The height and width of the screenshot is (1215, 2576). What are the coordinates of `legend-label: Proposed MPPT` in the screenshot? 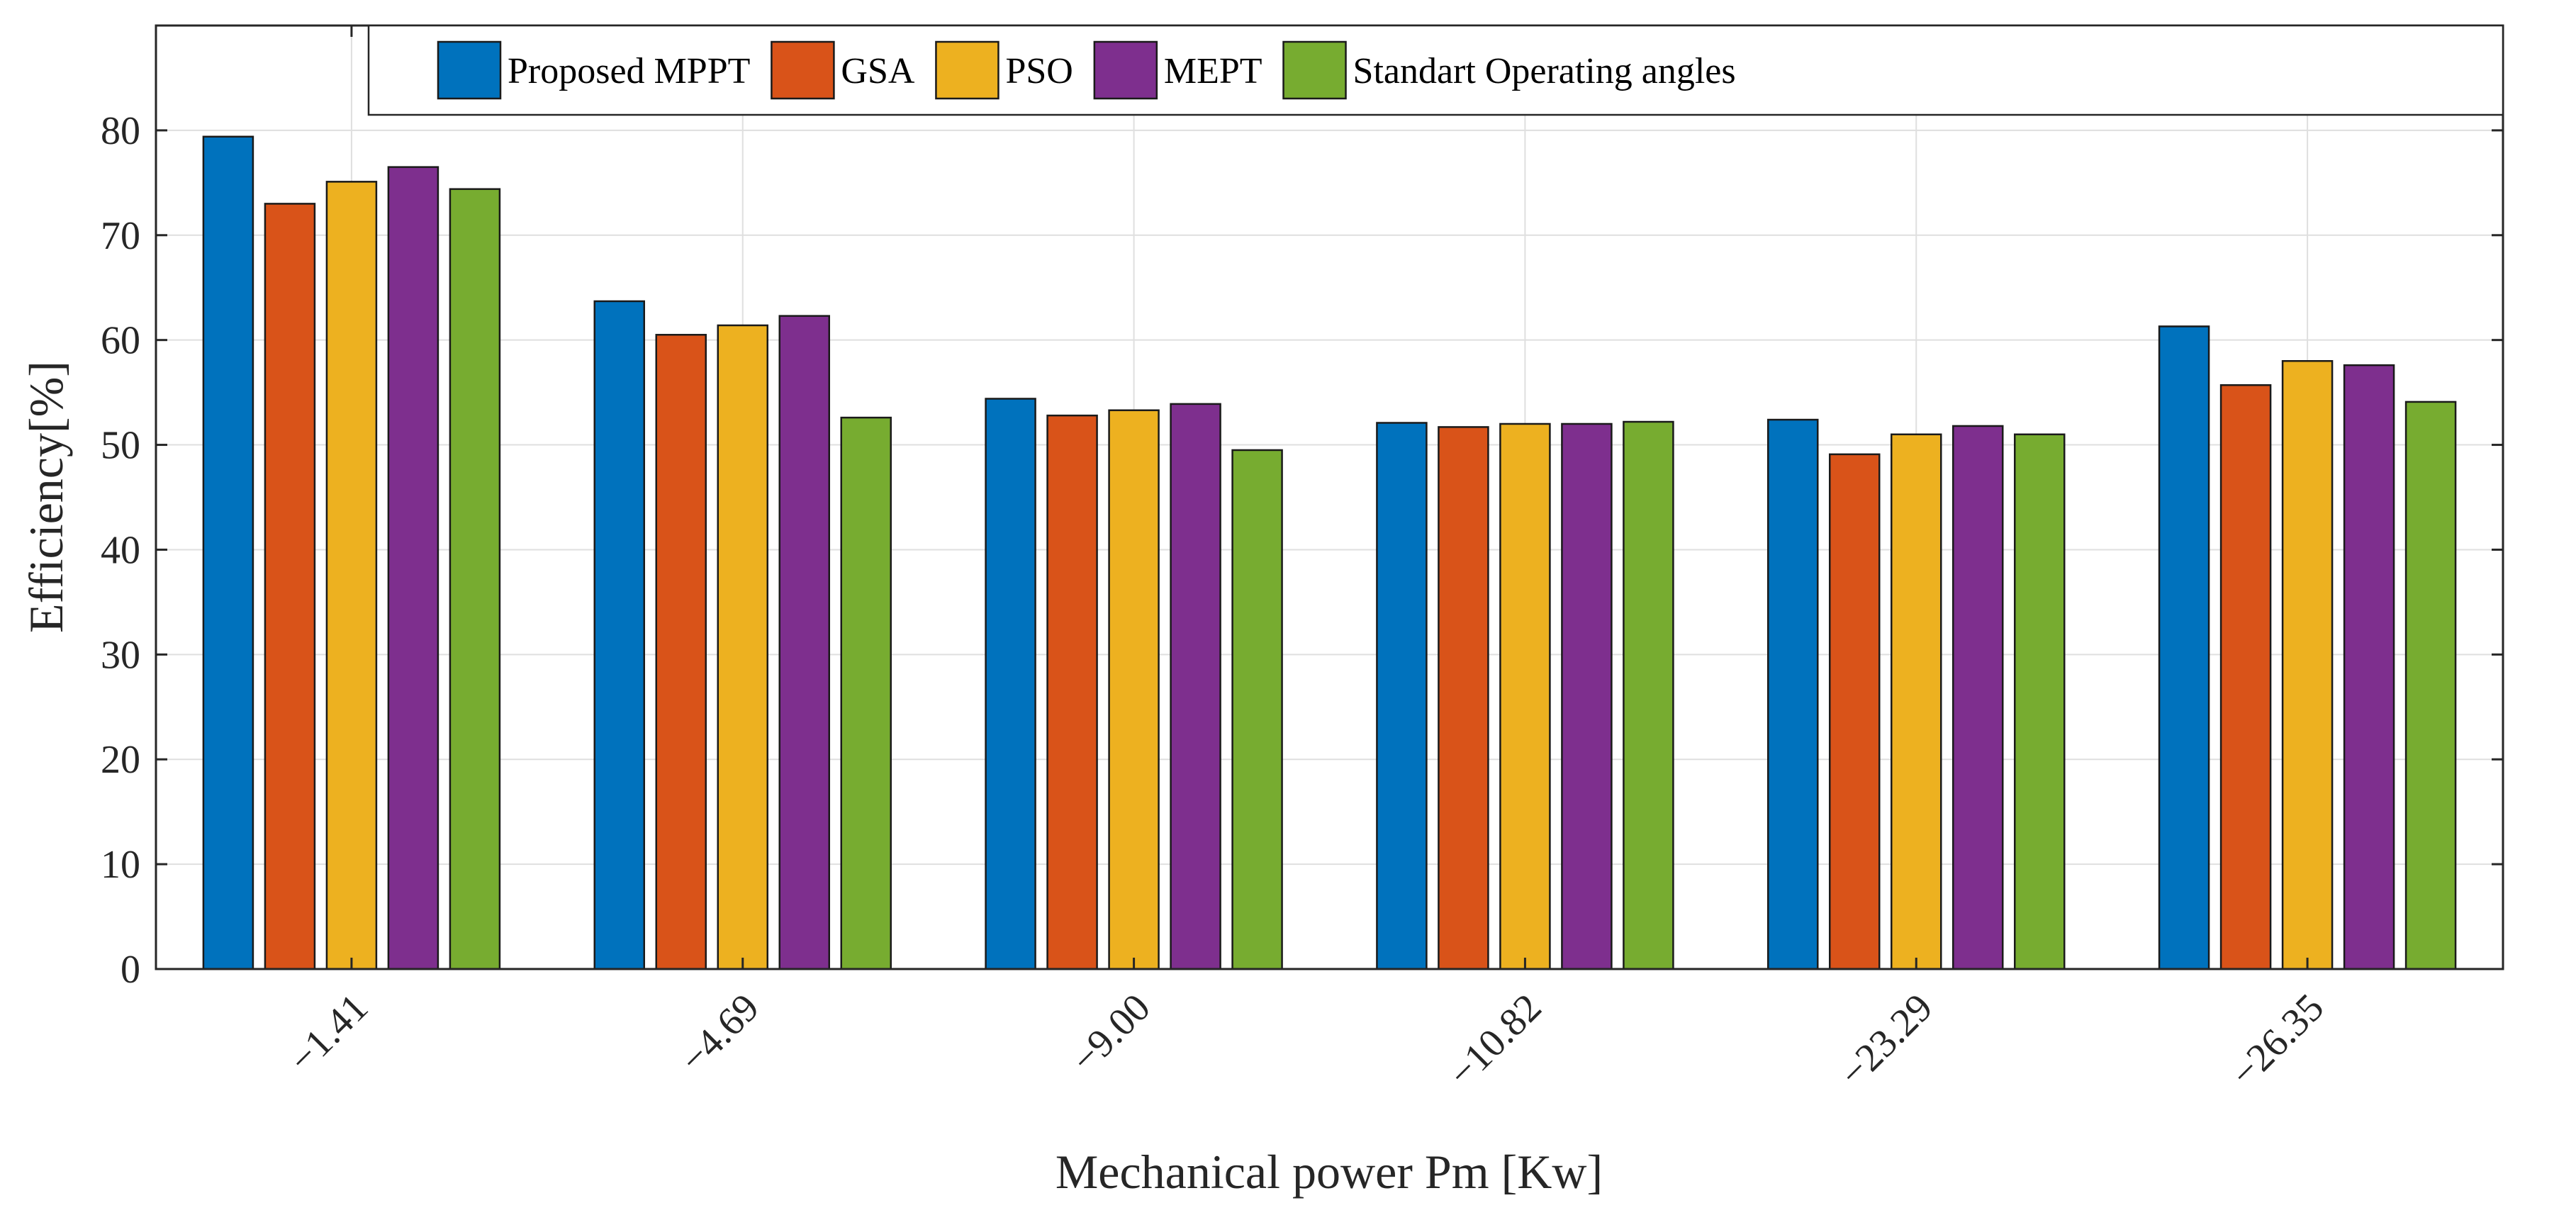 It's located at (629, 71).